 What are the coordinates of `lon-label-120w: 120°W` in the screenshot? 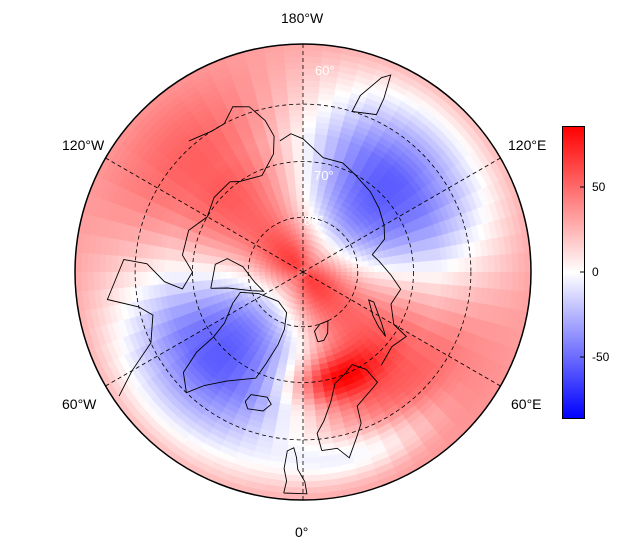 It's located at (83, 145).